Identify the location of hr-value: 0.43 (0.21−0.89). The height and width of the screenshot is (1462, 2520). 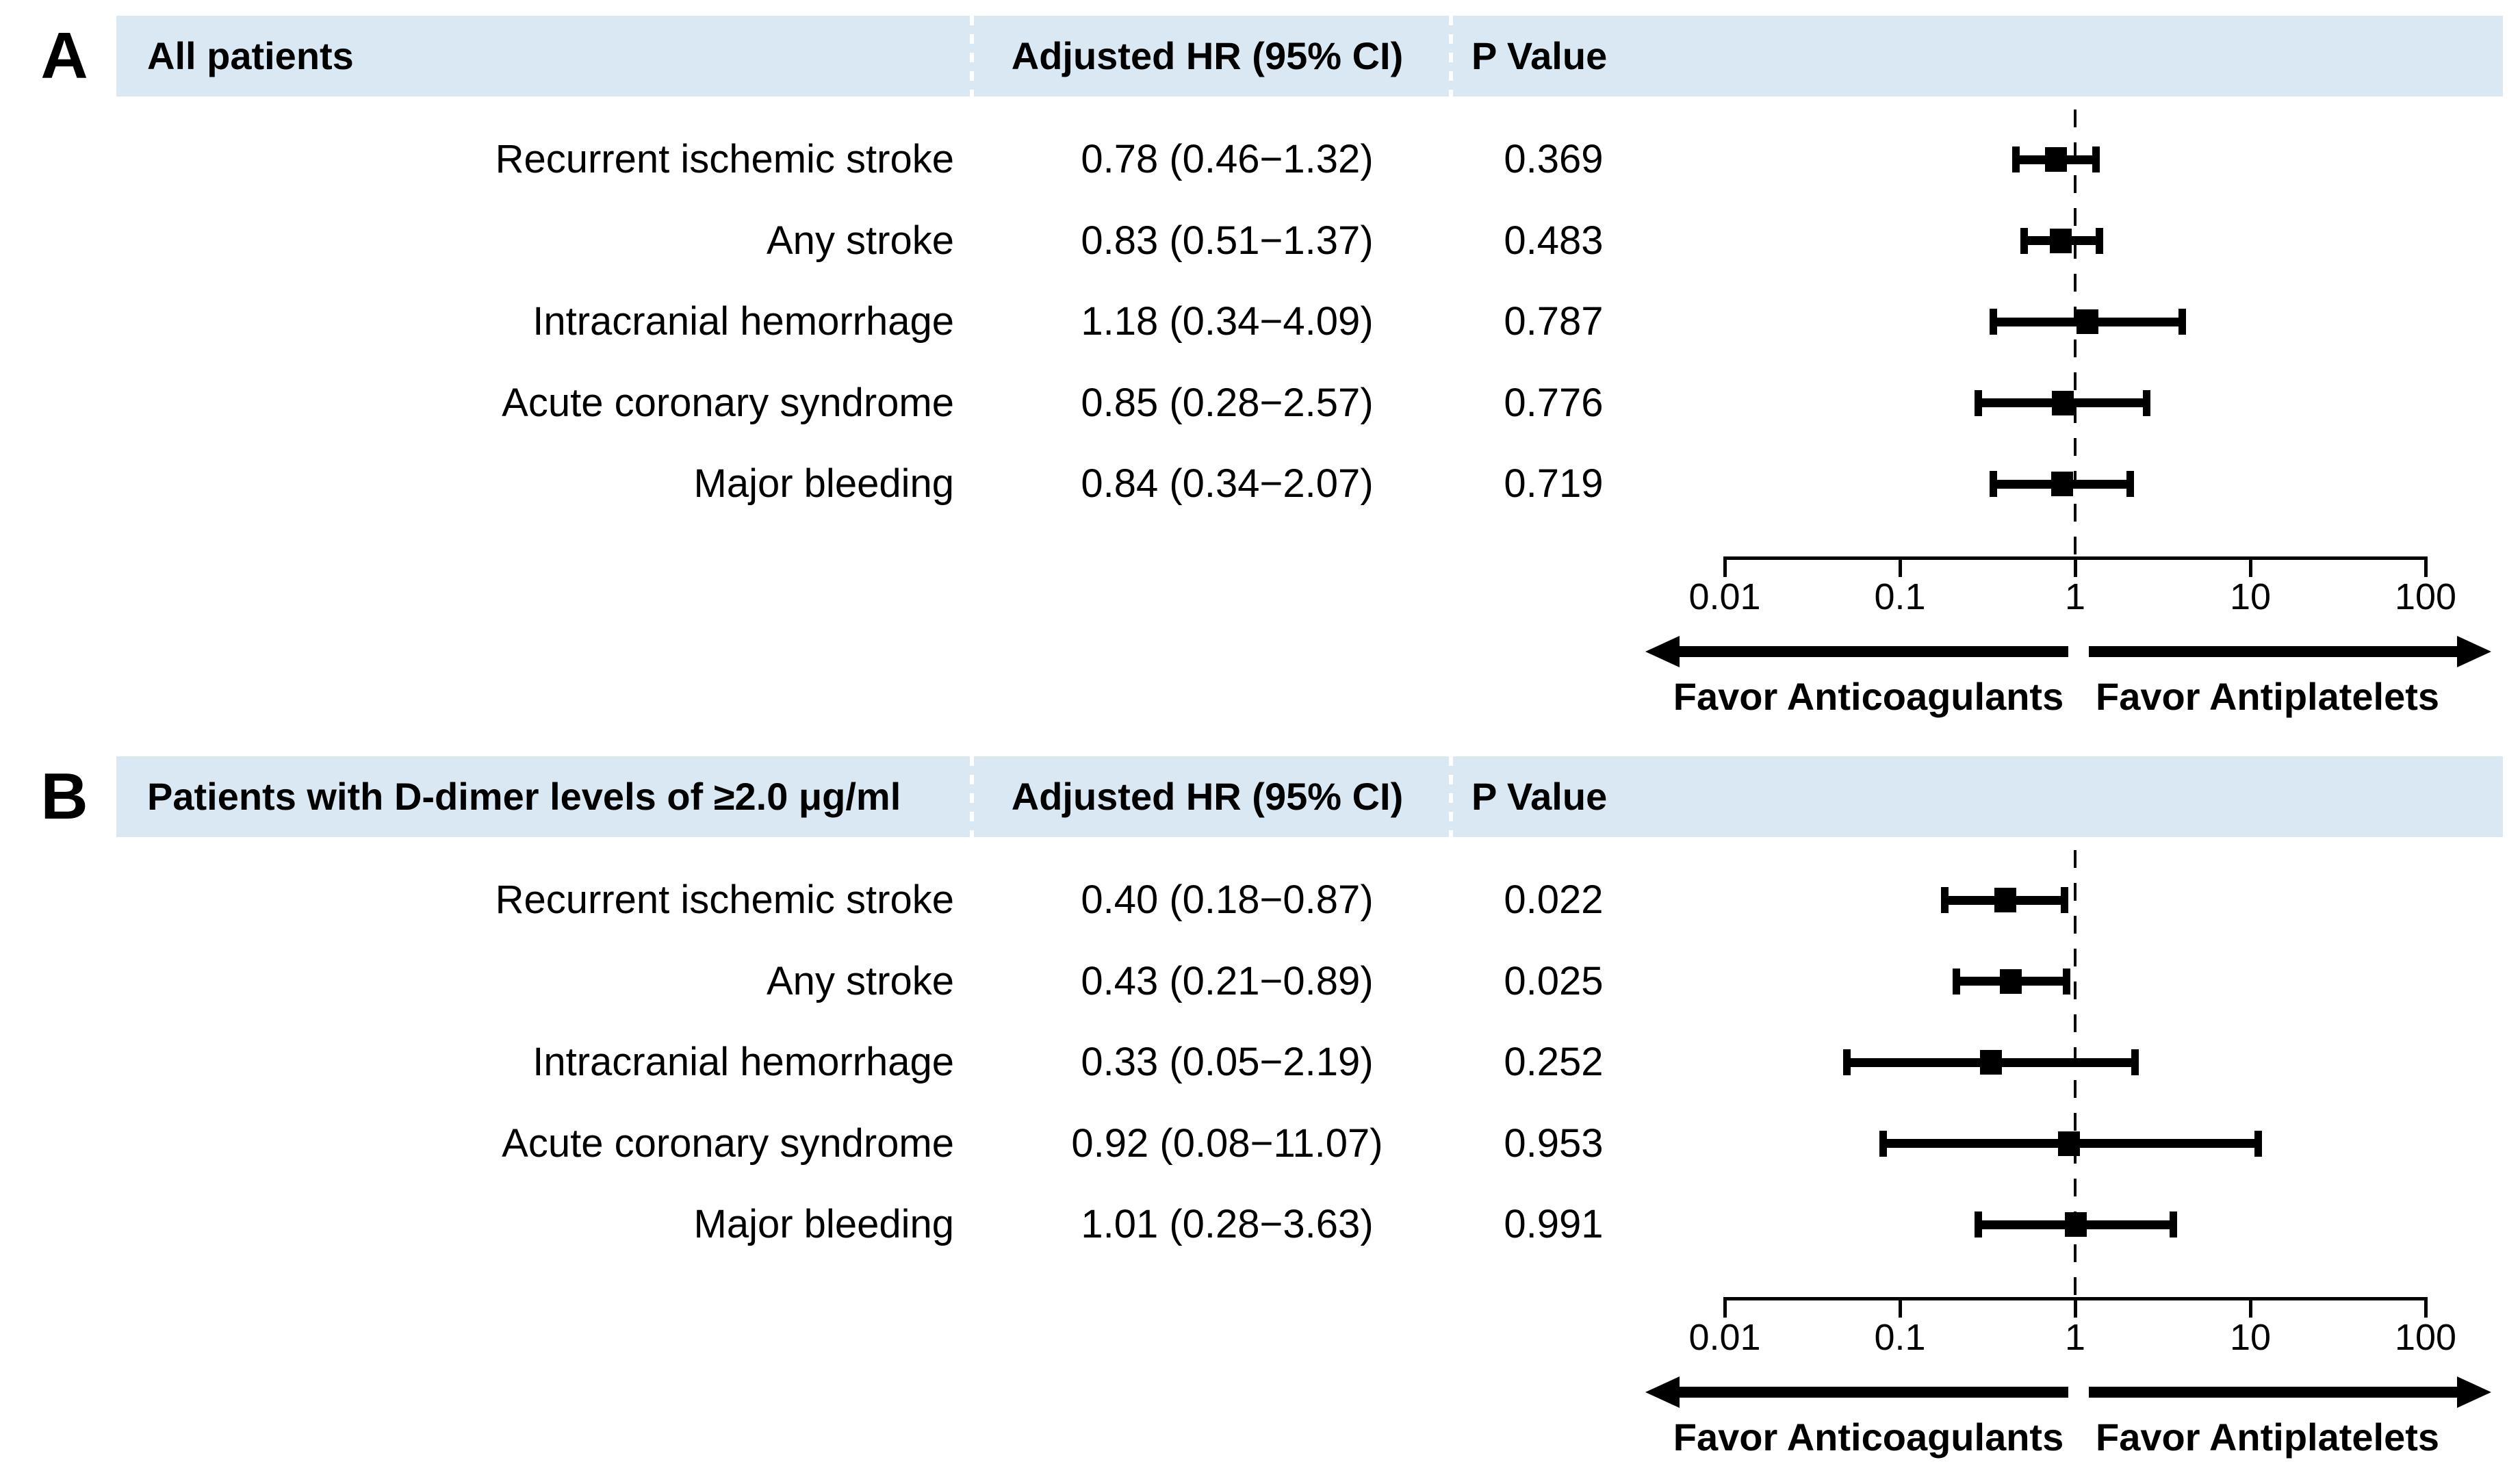
(1227, 981).